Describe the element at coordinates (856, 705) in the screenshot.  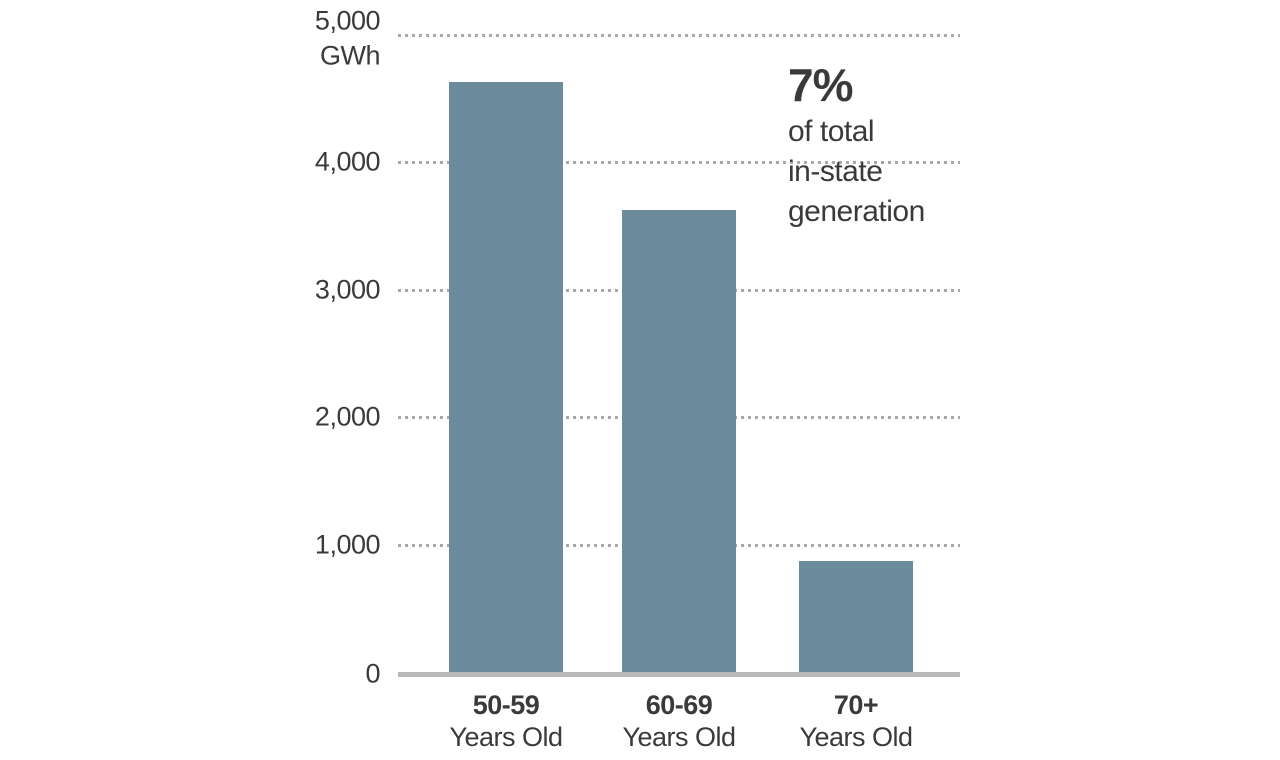
I see `x-category-range: 70+` at that location.